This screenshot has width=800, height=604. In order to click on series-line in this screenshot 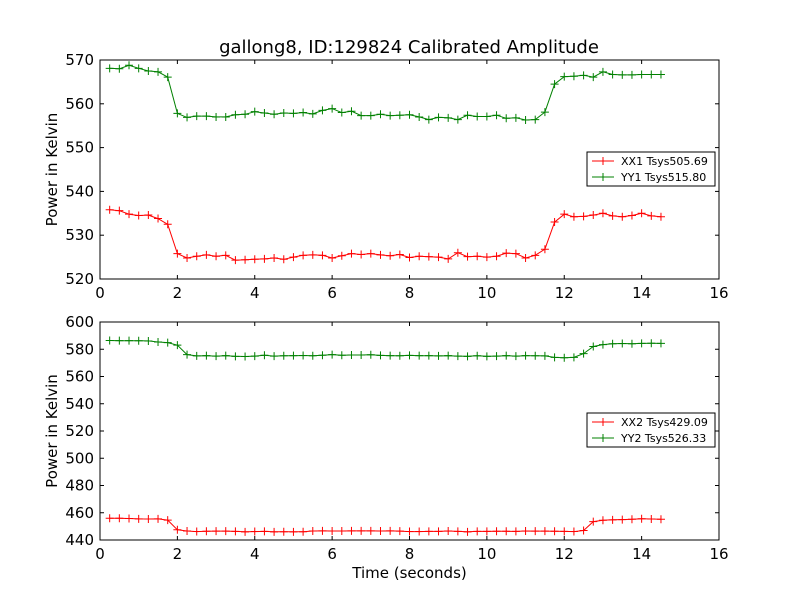, I will do `click(385, 92)`.